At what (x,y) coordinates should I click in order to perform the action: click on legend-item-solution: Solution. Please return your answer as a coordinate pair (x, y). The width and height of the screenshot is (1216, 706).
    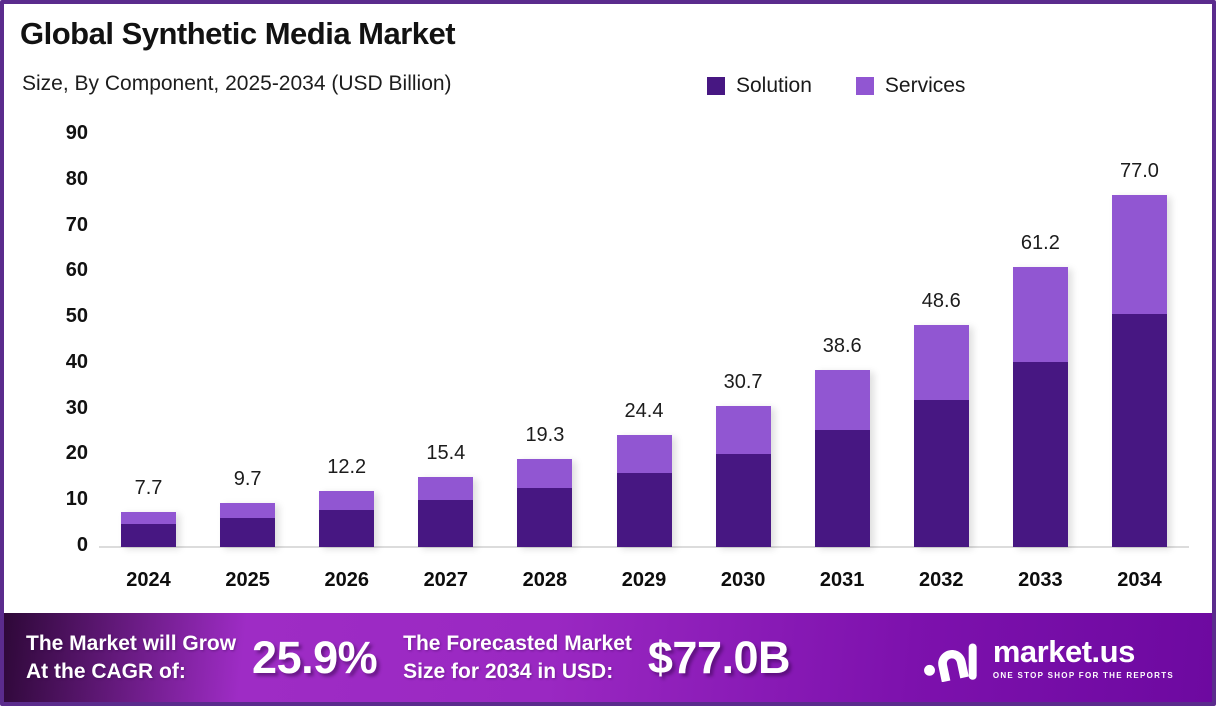
    Looking at the image, I should click on (759, 86).